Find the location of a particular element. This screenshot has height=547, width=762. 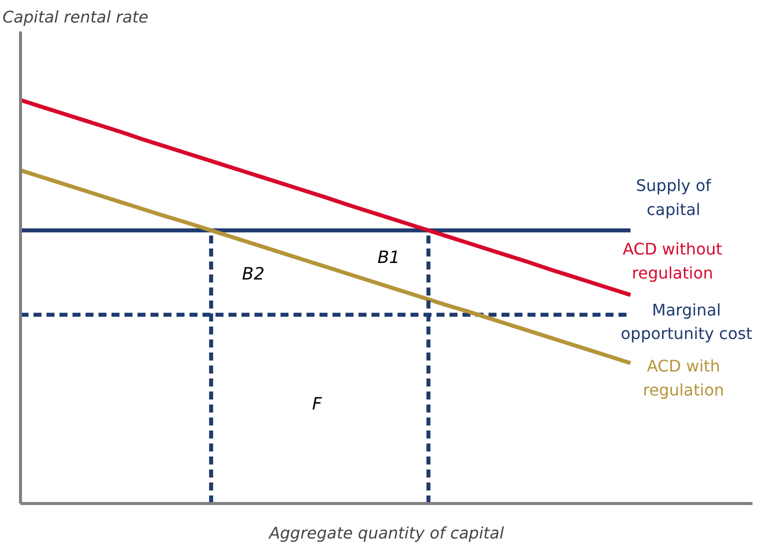

series-label: Marginal opportunity cost is located at coordinates (686, 322).